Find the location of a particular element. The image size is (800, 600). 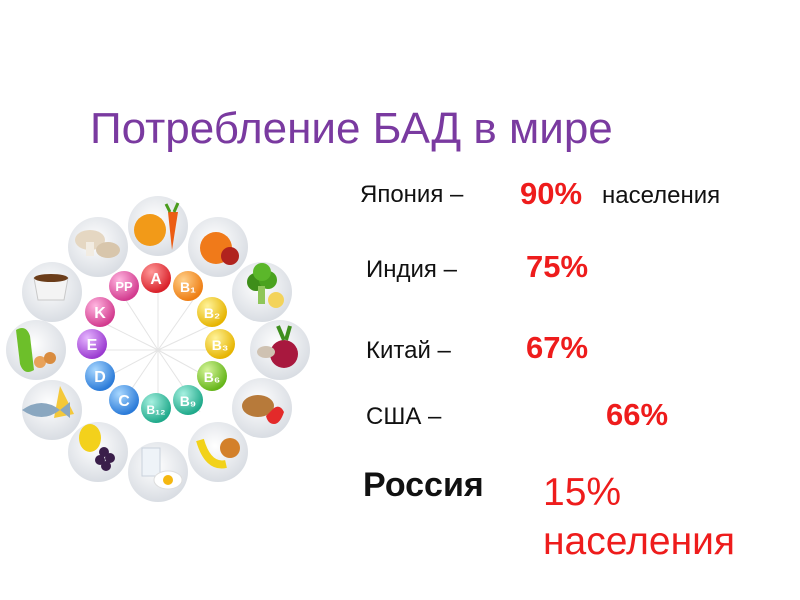

vitamin-b6-ball: B₆ is located at coordinates (212, 376).